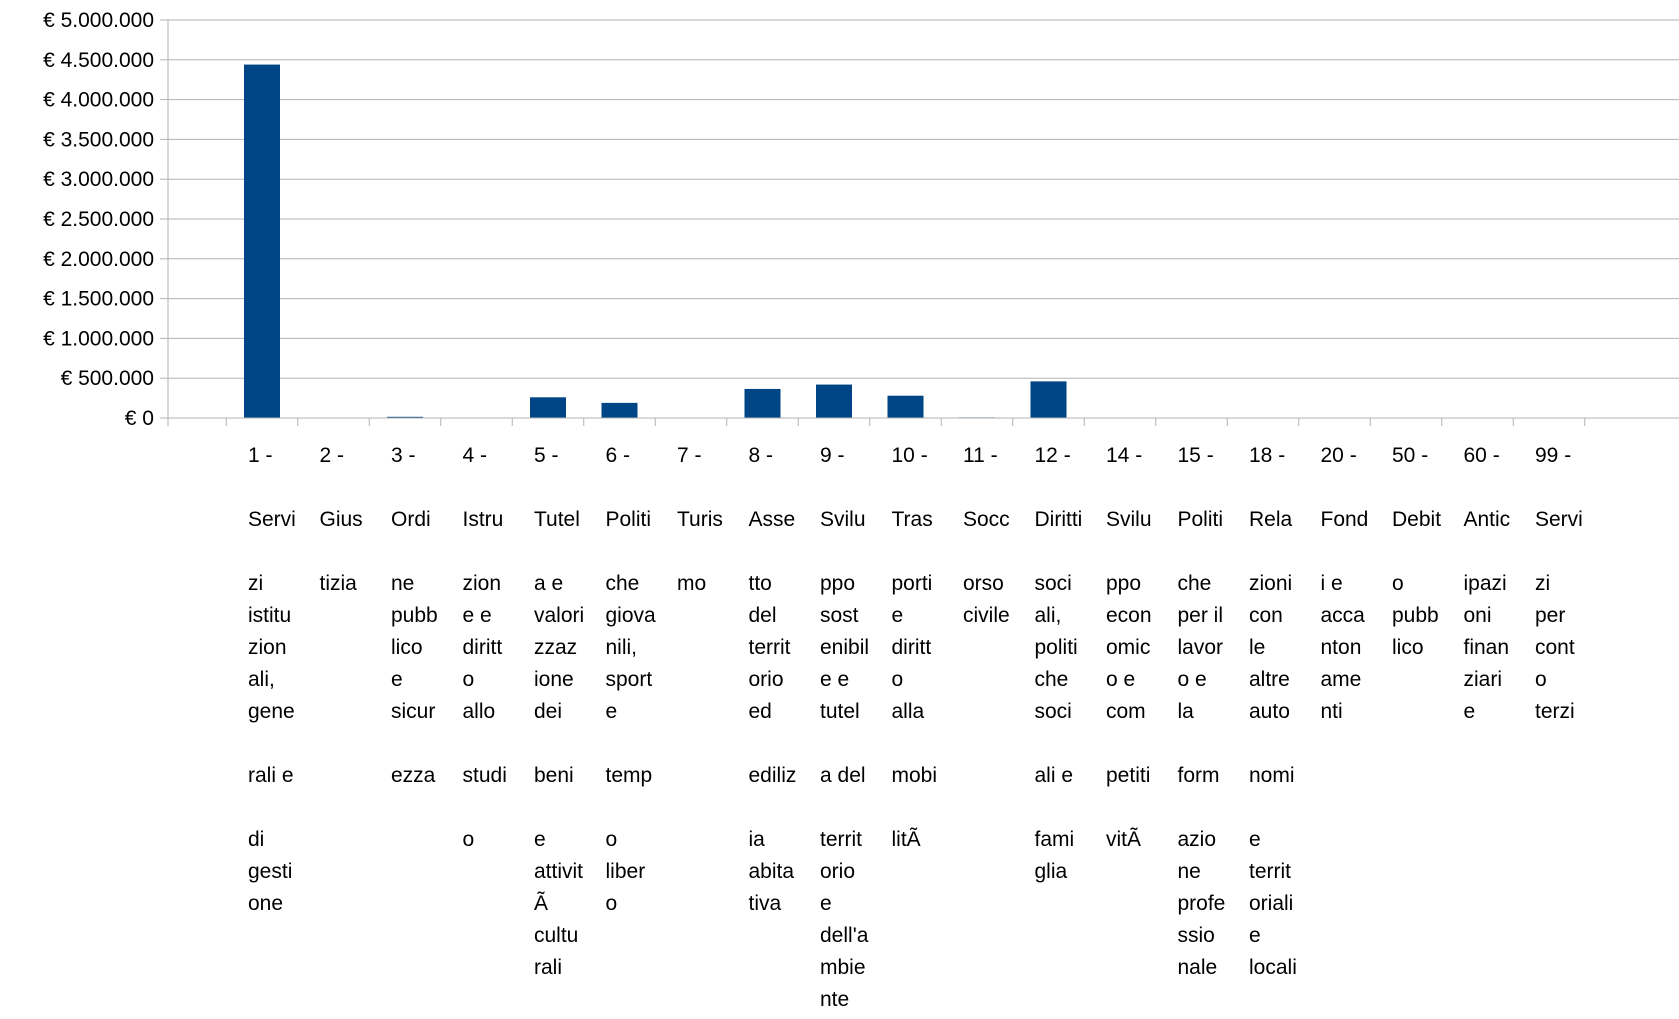 This screenshot has height=1019, width=1679. What do you see at coordinates (332, 455) in the screenshot?
I see `x-category-label-line: 2 -` at bounding box center [332, 455].